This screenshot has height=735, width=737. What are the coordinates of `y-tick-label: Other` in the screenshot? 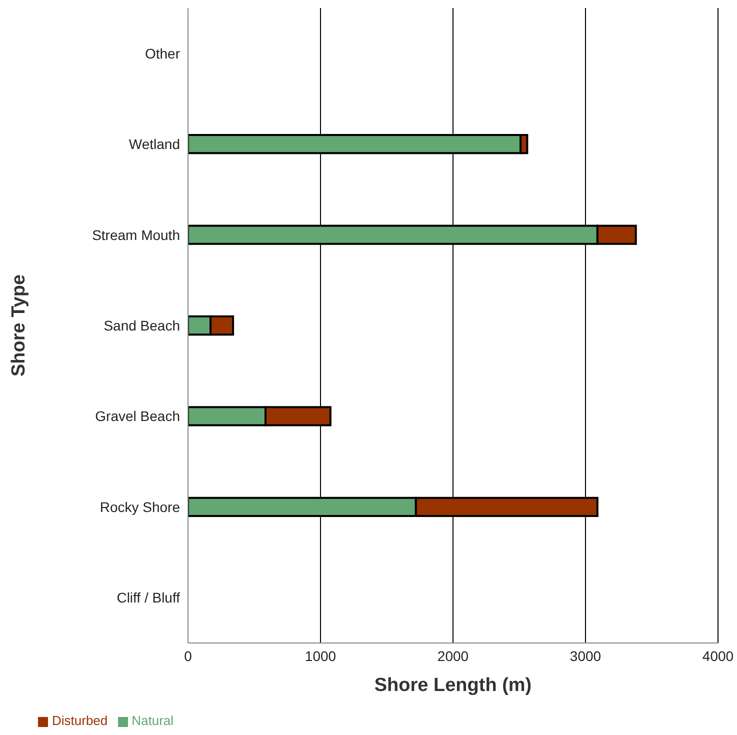 It's located at (162, 53).